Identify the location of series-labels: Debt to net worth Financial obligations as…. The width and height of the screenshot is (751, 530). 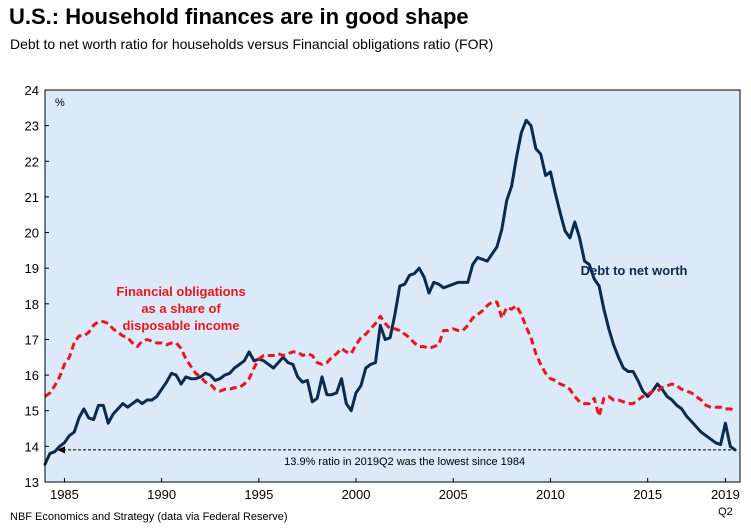
(401, 298).